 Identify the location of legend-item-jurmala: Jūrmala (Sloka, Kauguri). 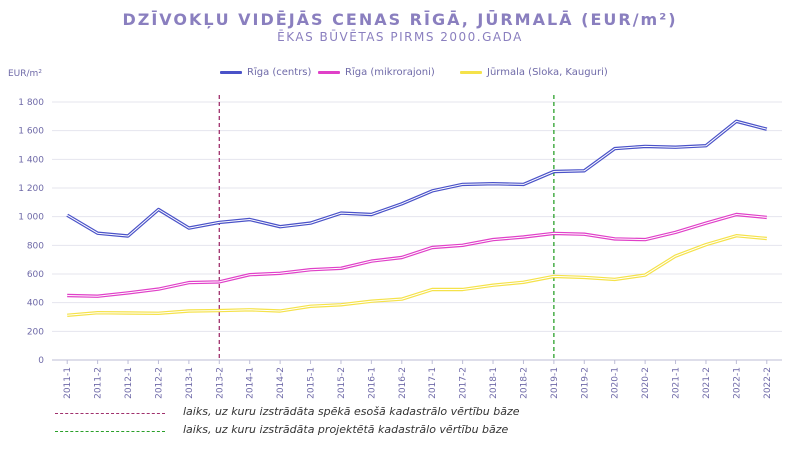
(534, 72).